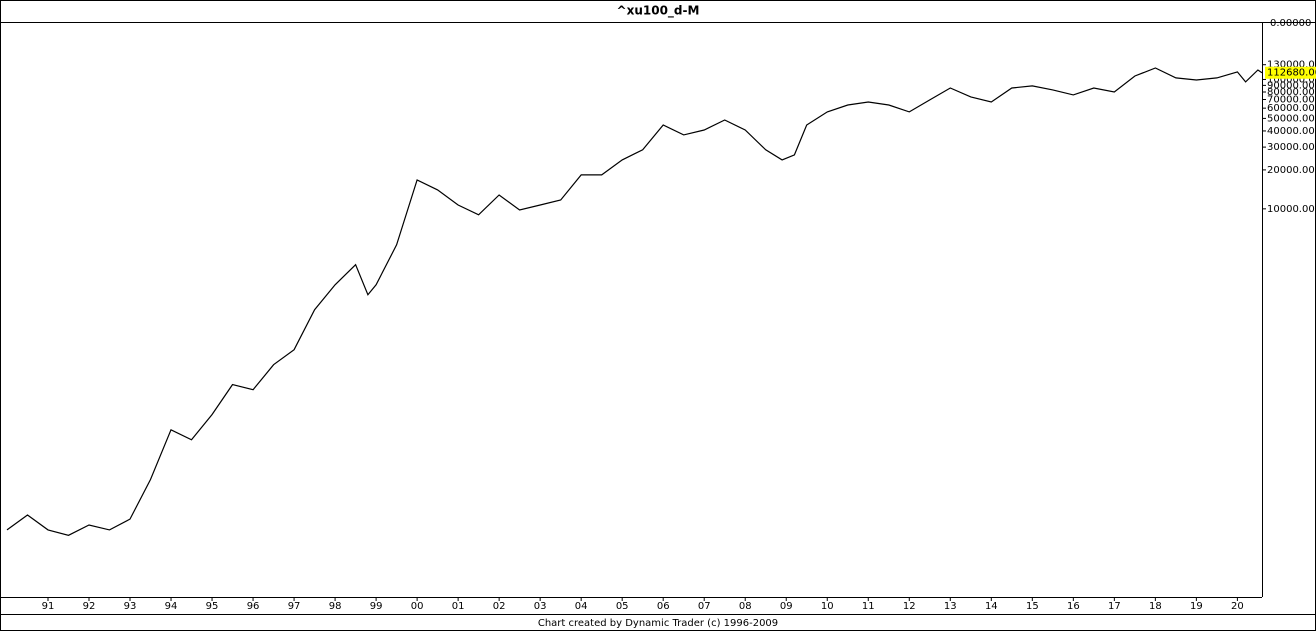 The width and height of the screenshot is (1316, 631). I want to click on x-tick-label: 00, so click(417, 606).